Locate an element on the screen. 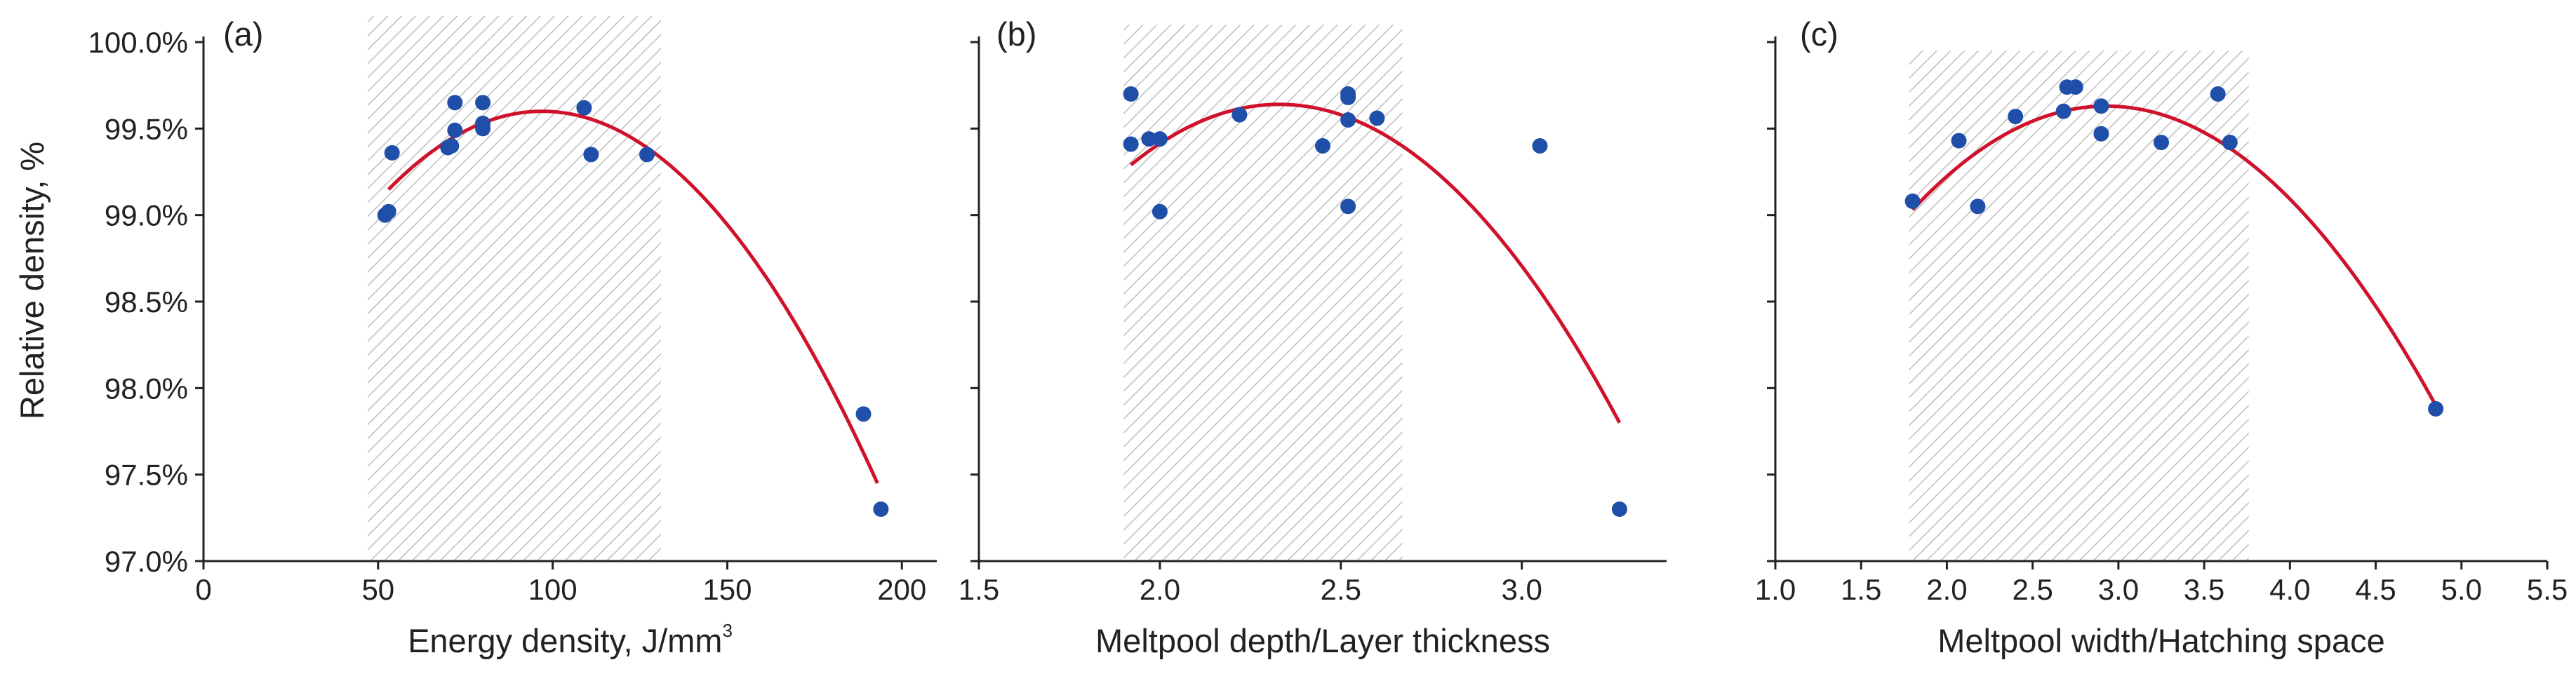  y-tick-label: 98.0% is located at coordinates (147, 388).